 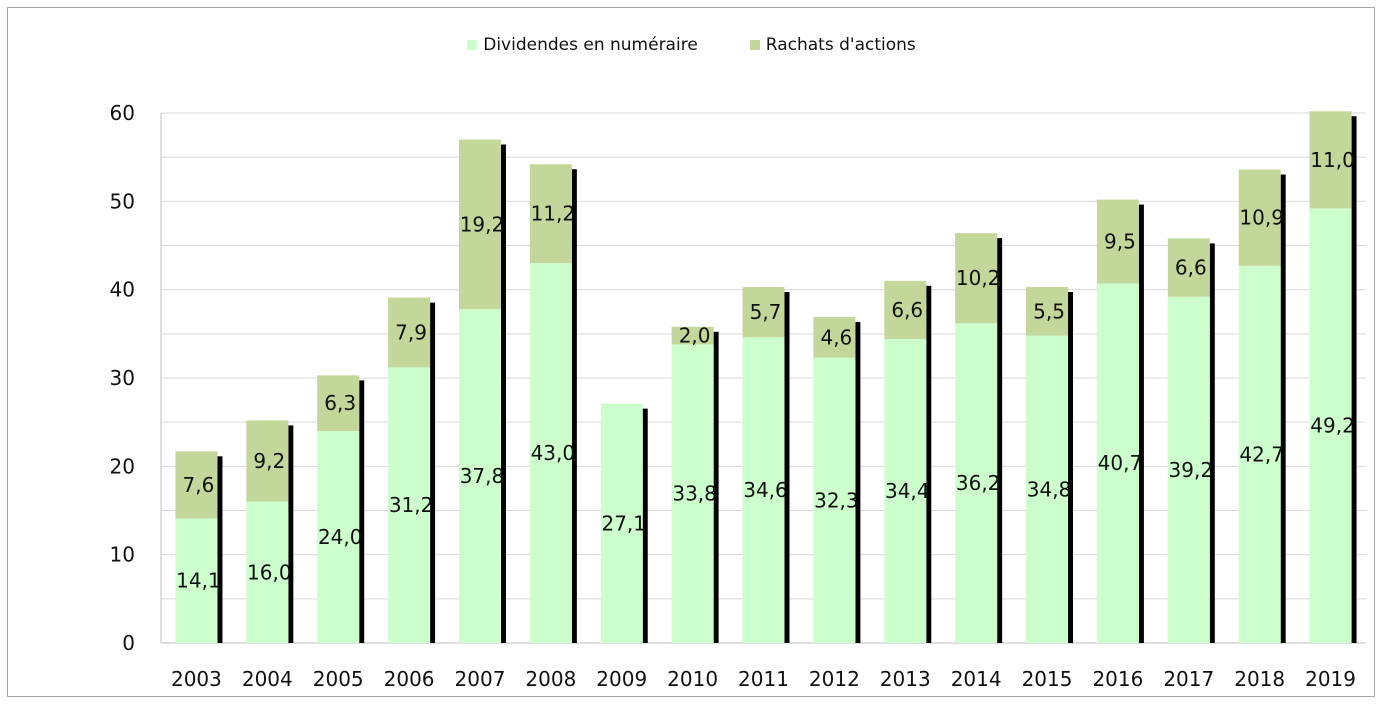 I want to click on data-label-dividends: 27,1, so click(x=623, y=523).